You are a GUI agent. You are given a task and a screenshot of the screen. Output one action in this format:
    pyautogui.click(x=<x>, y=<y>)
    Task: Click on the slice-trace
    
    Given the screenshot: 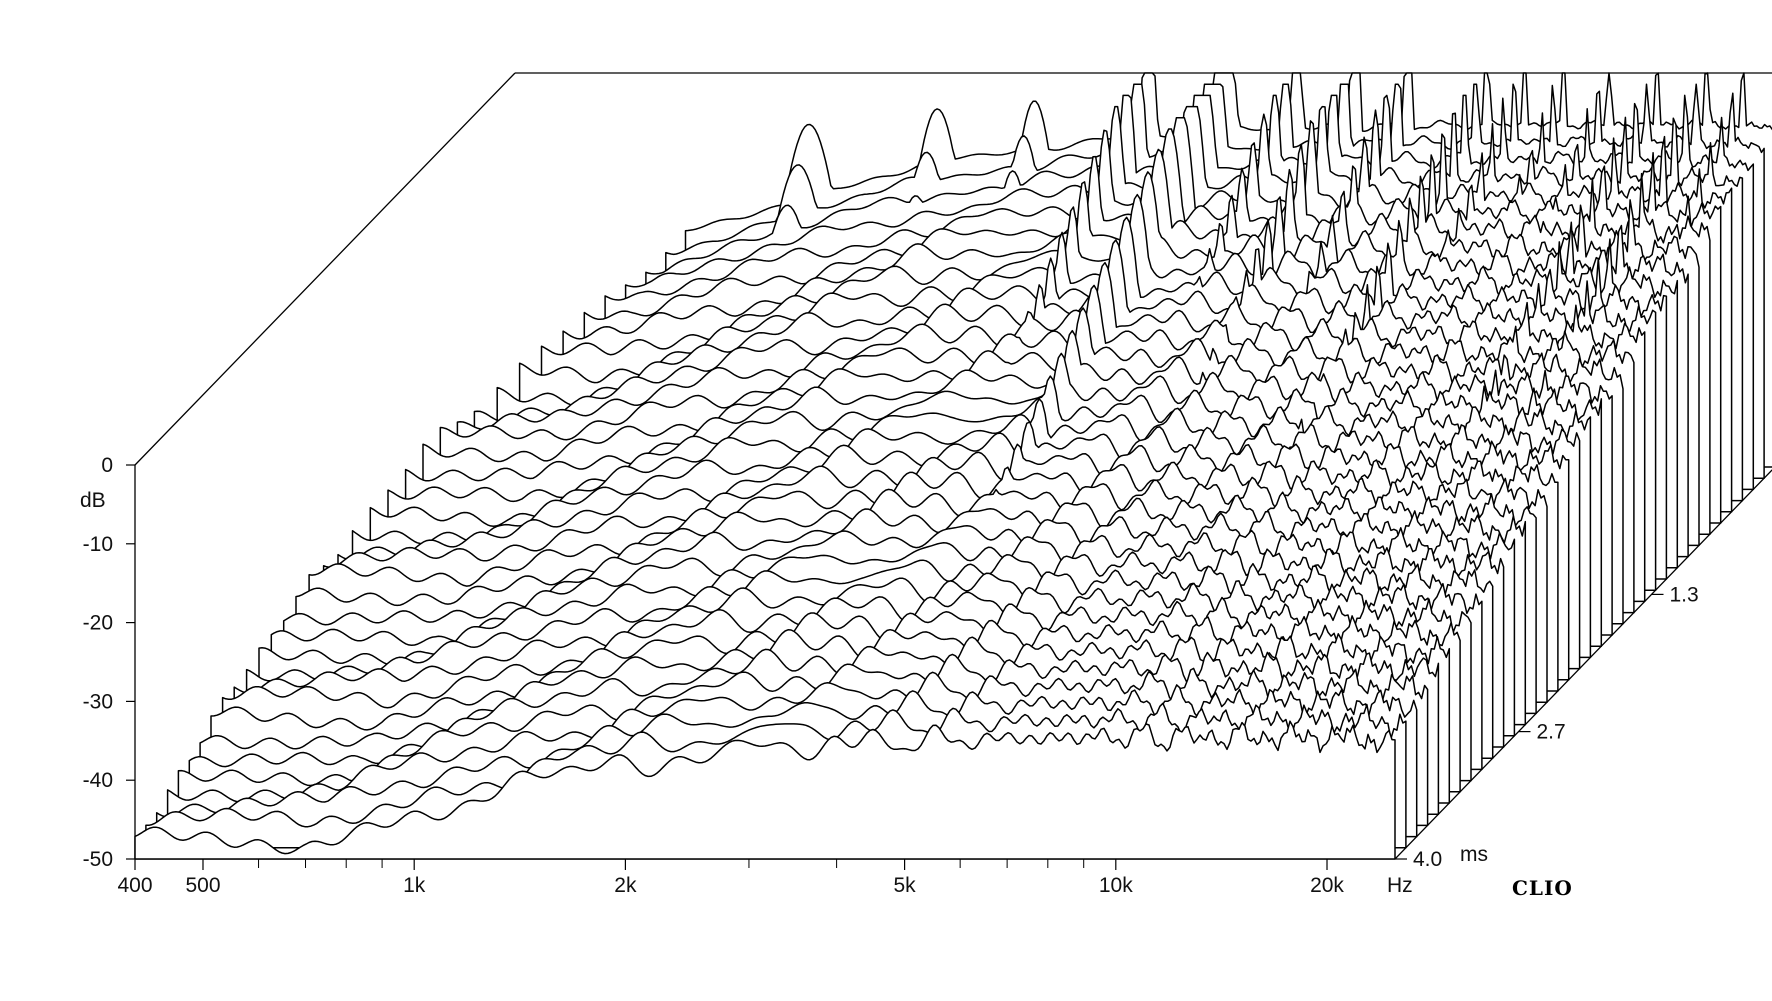 What is the action you would take?
    pyautogui.click(x=765, y=790)
    